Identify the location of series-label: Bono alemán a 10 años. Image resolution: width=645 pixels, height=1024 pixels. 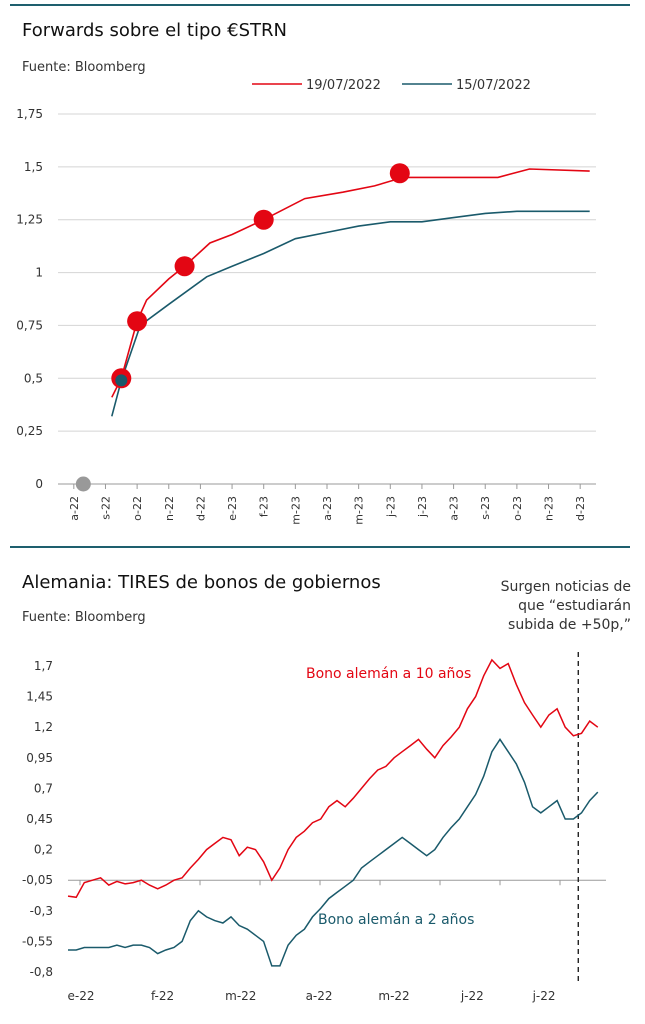
(388, 674).